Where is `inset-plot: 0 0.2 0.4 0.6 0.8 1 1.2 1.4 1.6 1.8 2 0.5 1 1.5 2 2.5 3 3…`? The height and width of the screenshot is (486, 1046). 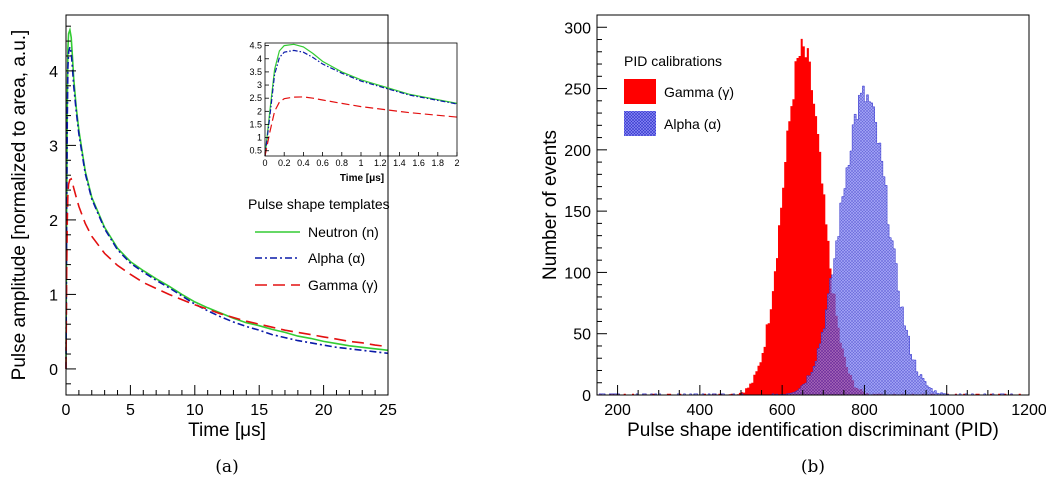
inset-plot: 0 0.2 0.4 0.6 0.8 1 1.2 1.4 1.6 1.8 2 0.5 1 1.5 2 2.5 3 3… is located at coordinates (354, 108).